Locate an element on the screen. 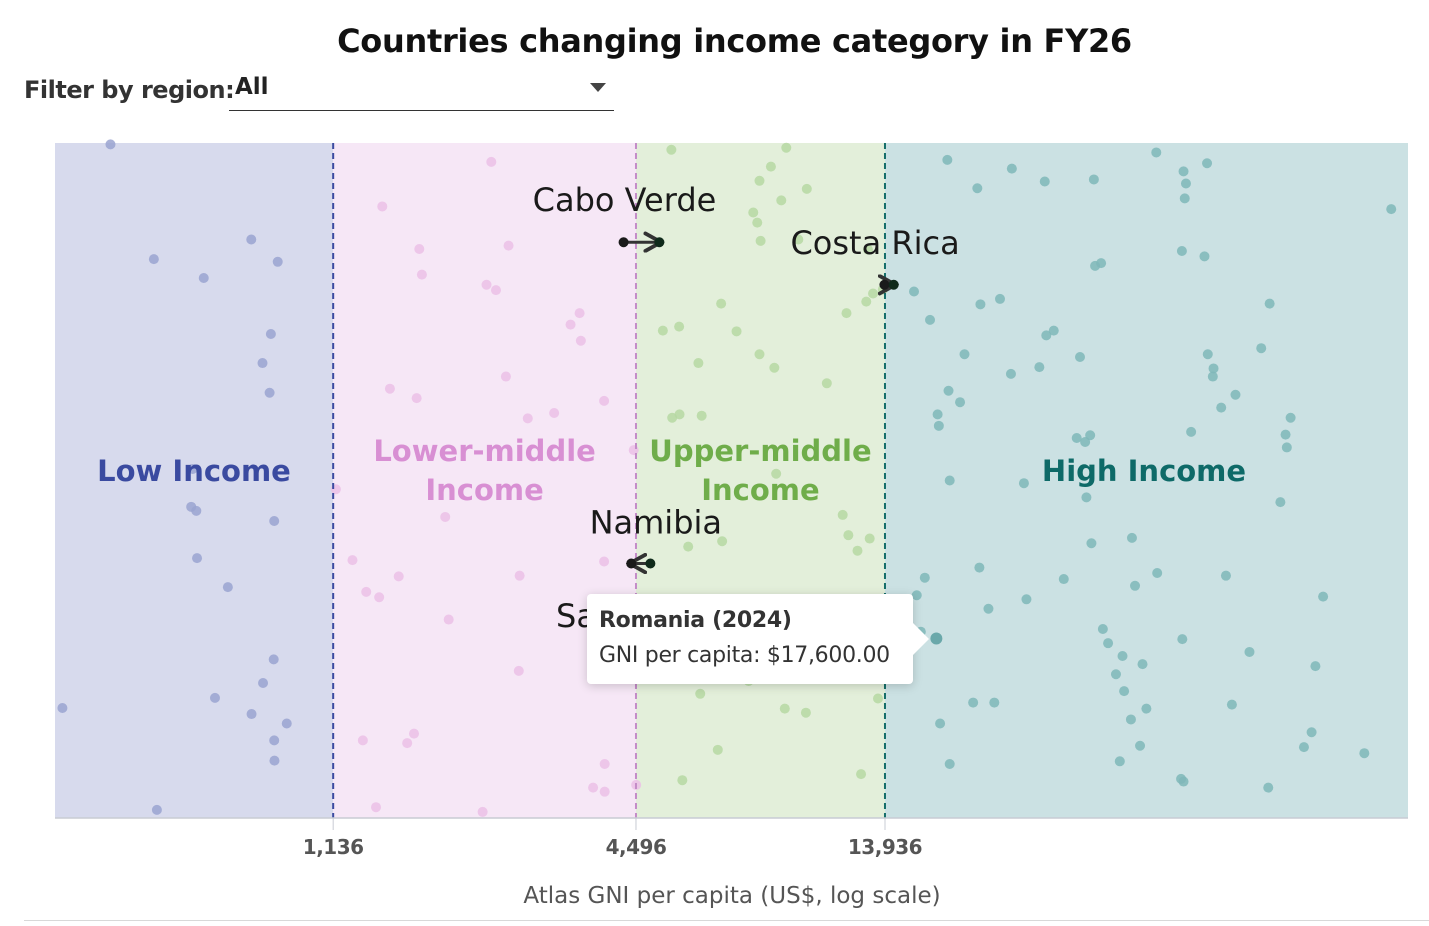 This screenshot has height=926, width=1429. region-select: All is located at coordinates (421, 89).